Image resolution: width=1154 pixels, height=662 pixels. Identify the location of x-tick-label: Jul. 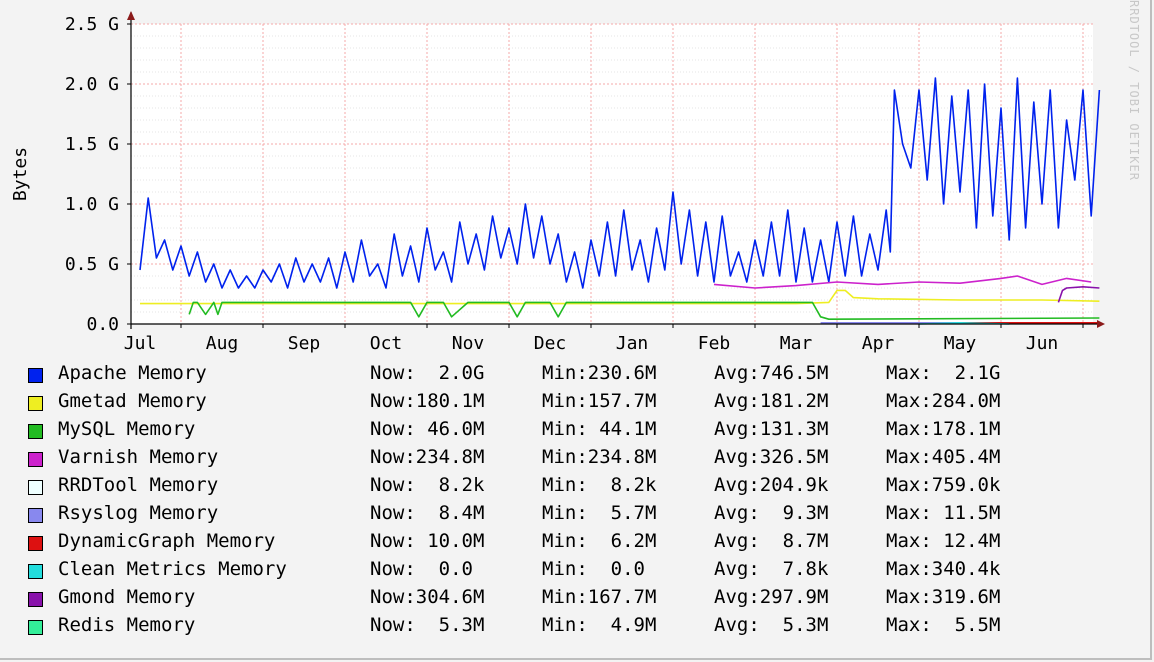
(140, 343).